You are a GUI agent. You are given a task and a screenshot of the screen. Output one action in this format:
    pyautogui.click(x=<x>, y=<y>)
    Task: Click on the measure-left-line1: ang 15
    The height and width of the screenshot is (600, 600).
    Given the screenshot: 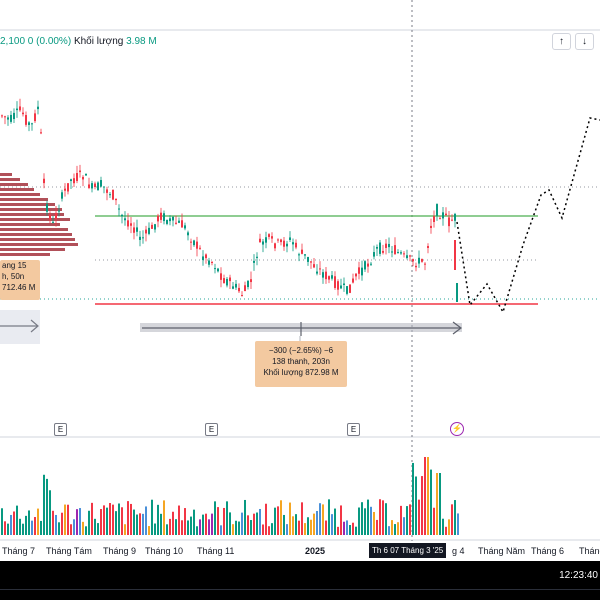 What is the action you would take?
    pyautogui.click(x=14, y=265)
    